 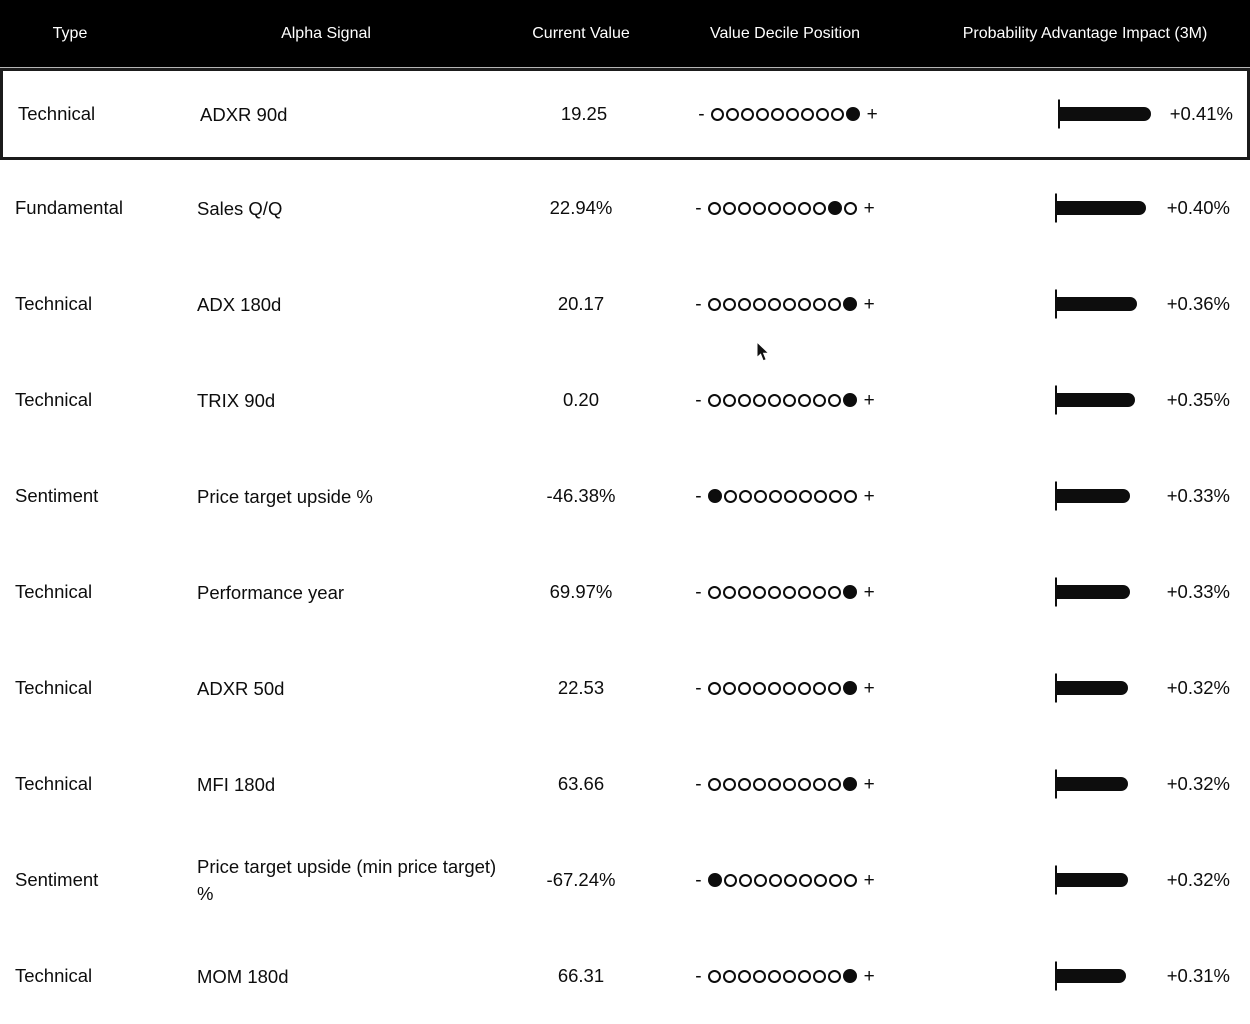 What do you see at coordinates (1085, 208) in the screenshot?
I see `impact-cell: +0.40%` at bounding box center [1085, 208].